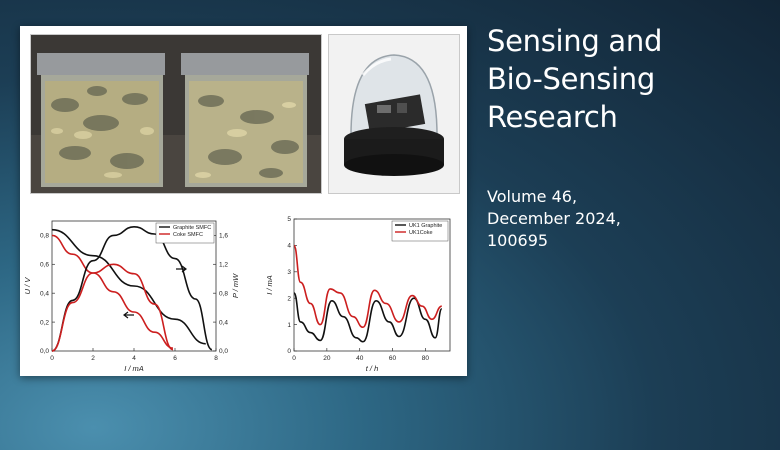 This screenshot has height=450, width=780. Describe the element at coordinates (223, 351) in the screenshot. I see `y-right-tick-label: 0,0` at that location.